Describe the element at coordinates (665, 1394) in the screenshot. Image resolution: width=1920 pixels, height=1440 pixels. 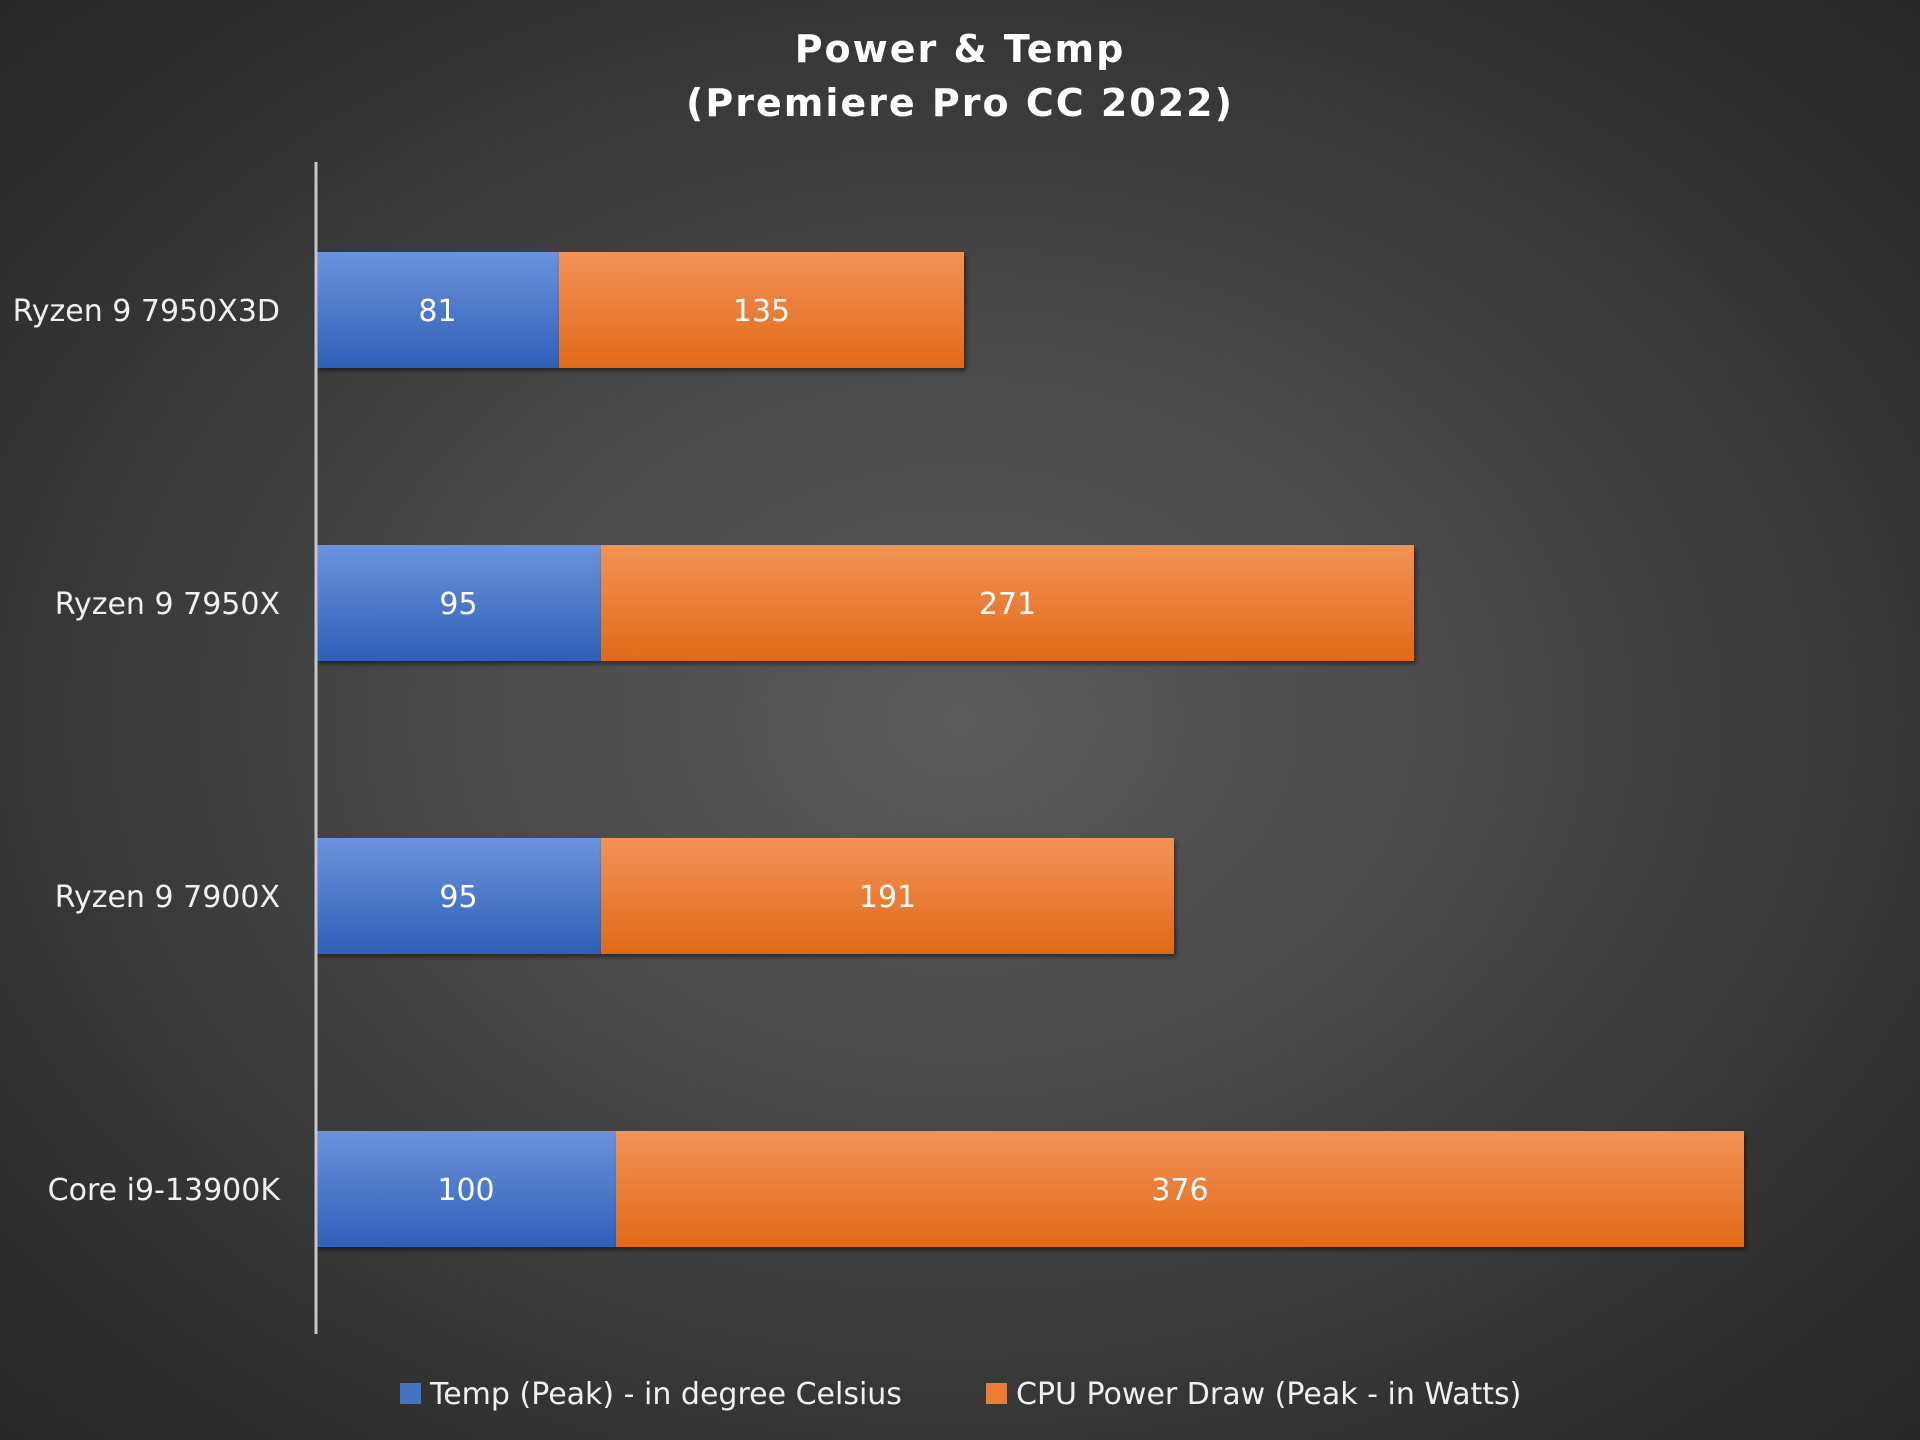
I see `legend-label: Temp (Peak) - in degree Celsius` at that location.